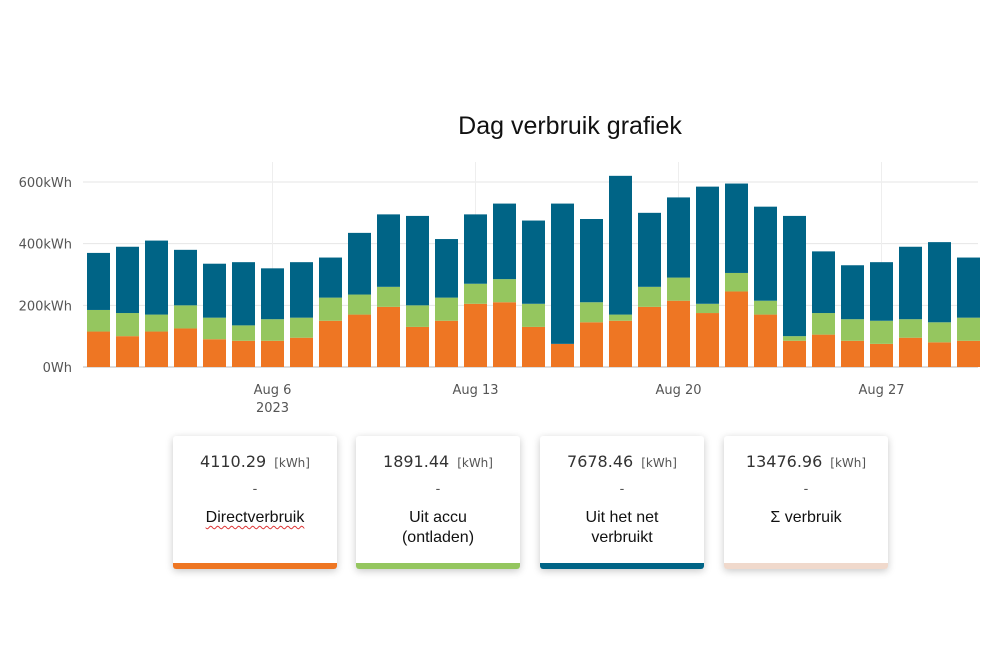 This screenshot has height=667, width=1000. I want to click on card-value: 1891.44, so click(416, 461).